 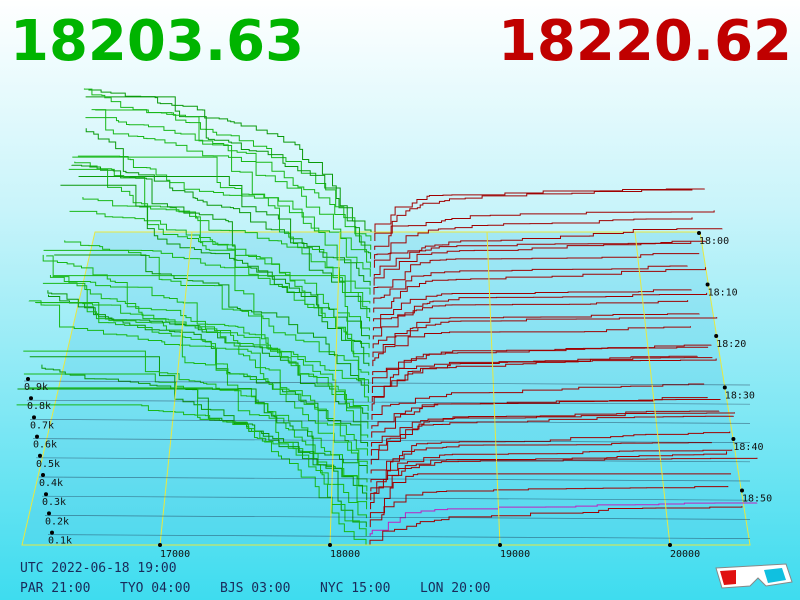 I want to click on price-tick-label: 19000, so click(x=515, y=554).